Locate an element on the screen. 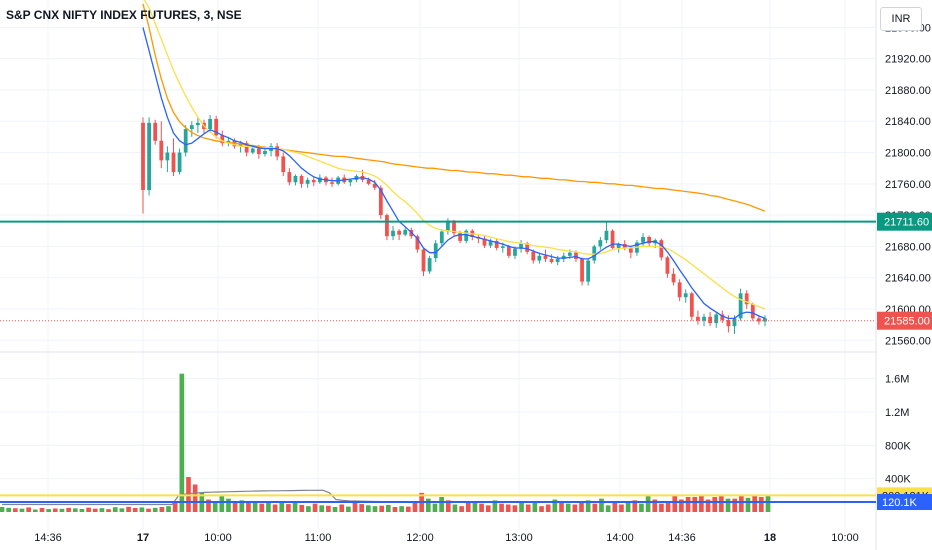  currency-button: INR is located at coordinates (901, 19).